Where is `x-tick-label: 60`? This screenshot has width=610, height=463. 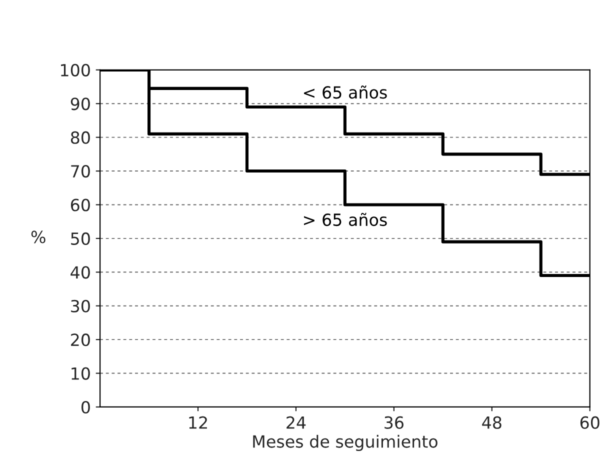 x-tick-label: 60 is located at coordinates (590, 422).